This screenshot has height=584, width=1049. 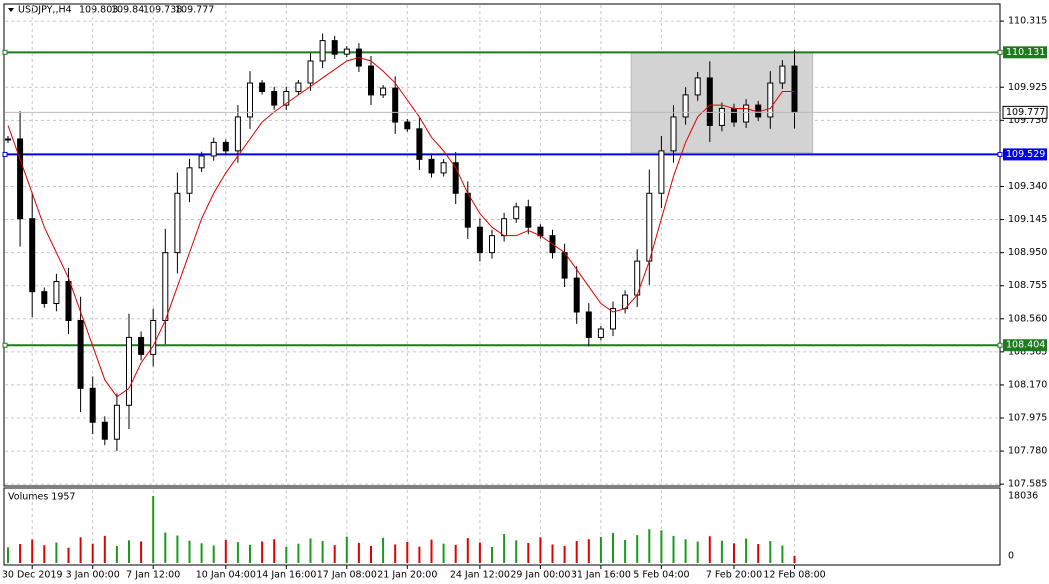 What do you see at coordinates (226, 575) in the screenshot?
I see `x-tick-label: 10 Jan 04:00` at bounding box center [226, 575].